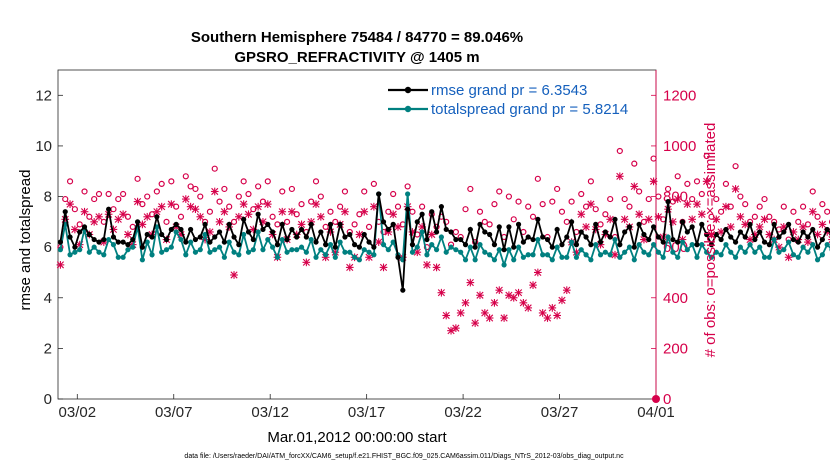 The width and height of the screenshot is (830, 470). What do you see at coordinates (48, 247) in the screenshot?
I see `y-left-tick-label: 6` at bounding box center [48, 247].